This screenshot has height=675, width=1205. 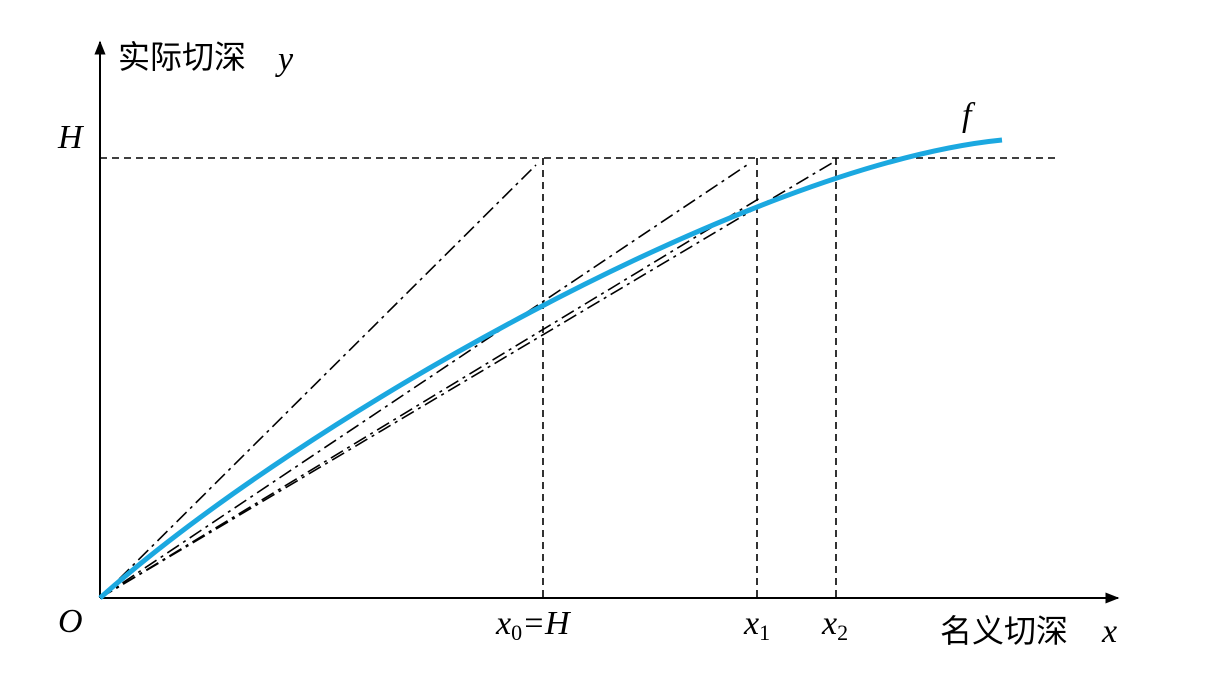 I want to click on x2-label: x2, so click(x=834, y=625).